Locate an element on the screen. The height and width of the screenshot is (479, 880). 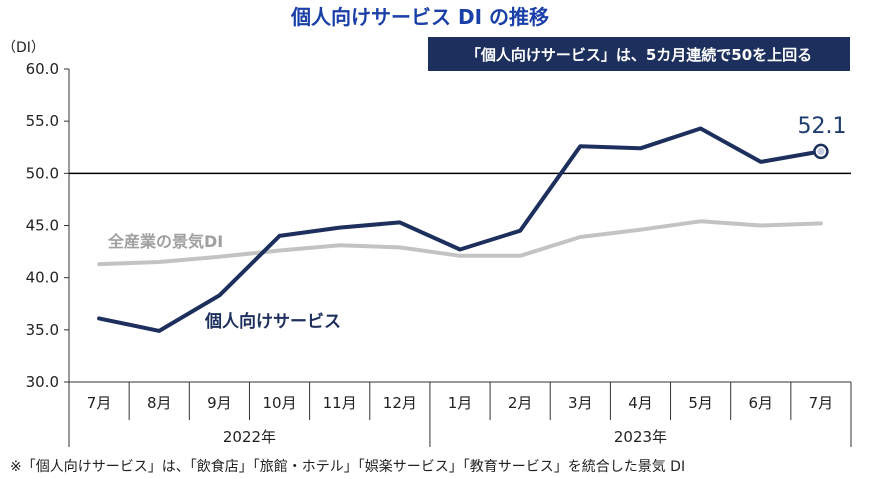
series-label-all-industries: 全産業の景気DI is located at coordinates (165, 241).